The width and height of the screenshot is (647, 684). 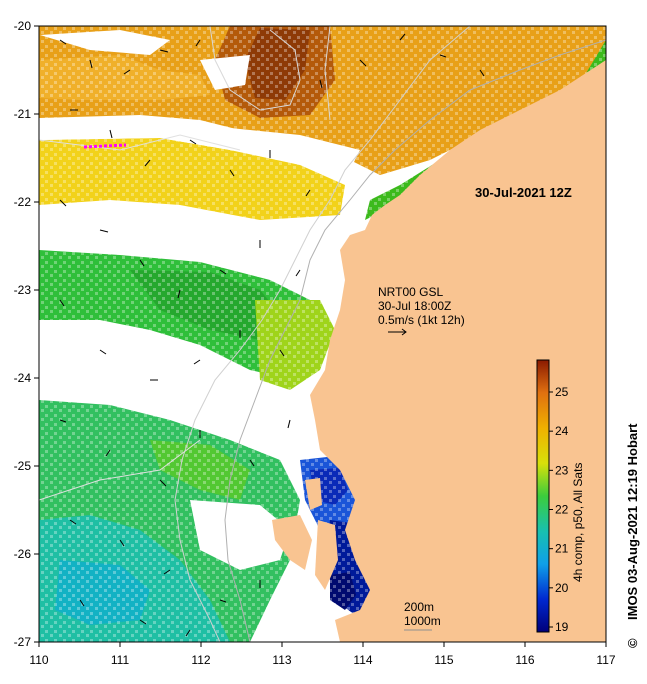 I want to click on copyright-symbol: ©, so click(x=632, y=643).